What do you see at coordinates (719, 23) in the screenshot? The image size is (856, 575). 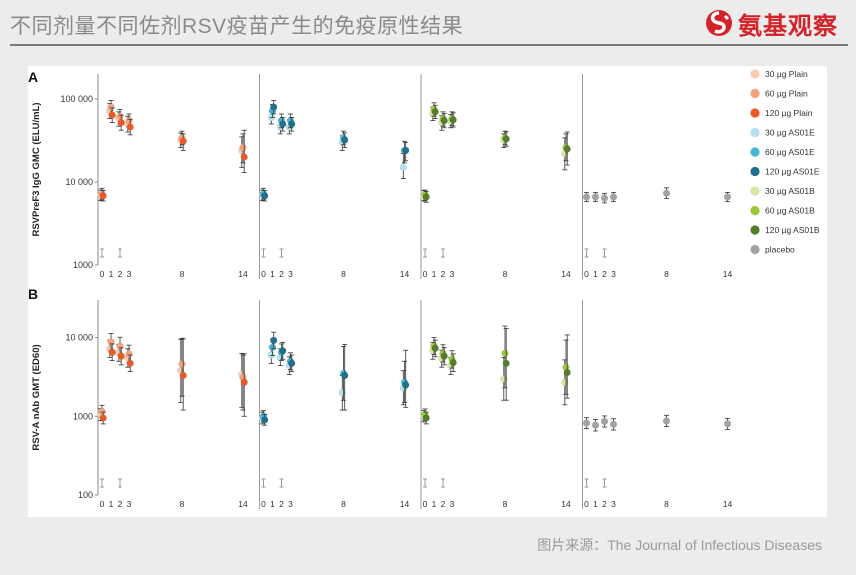 I see `logo-icon` at bounding box center [719, 23].